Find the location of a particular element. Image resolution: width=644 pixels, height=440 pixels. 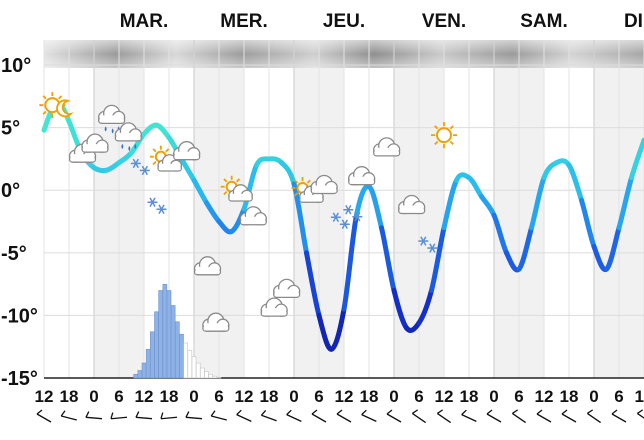

sun-disc is located at coordinates (444, 135).